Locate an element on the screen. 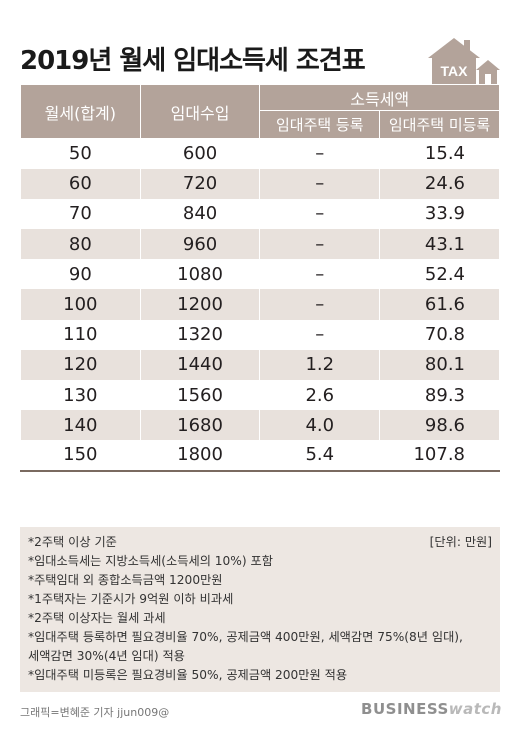 The height and width of the screenshot is (741, 520). table-row: 100 1200–61.6 is located at coordinates (260, 304).